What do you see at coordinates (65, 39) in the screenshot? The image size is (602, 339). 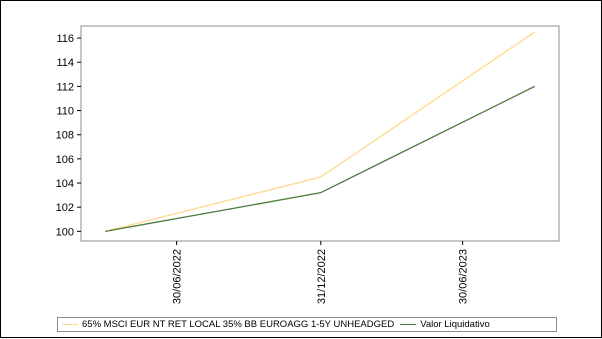 I see `y-tick-label: 116` at bounding box center [65, 39].